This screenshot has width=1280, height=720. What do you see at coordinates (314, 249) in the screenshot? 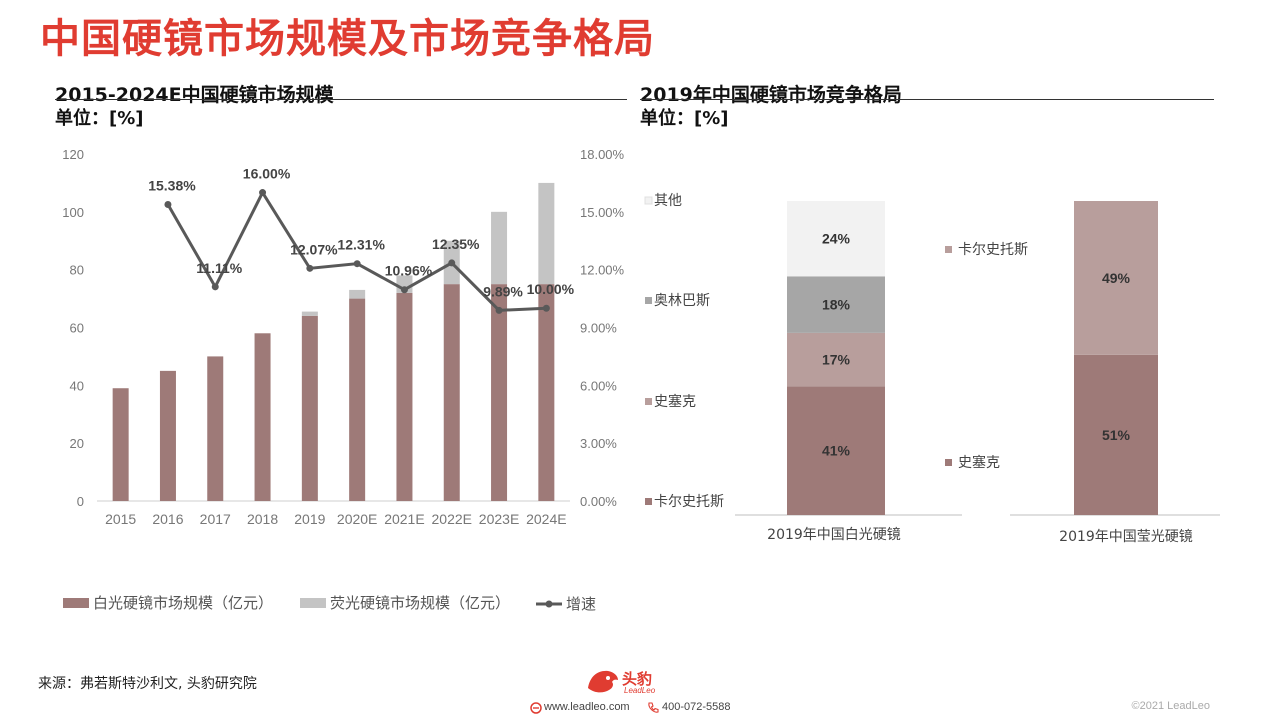
I see `growth-label: 12.07%` at bounding box center [314, 249].